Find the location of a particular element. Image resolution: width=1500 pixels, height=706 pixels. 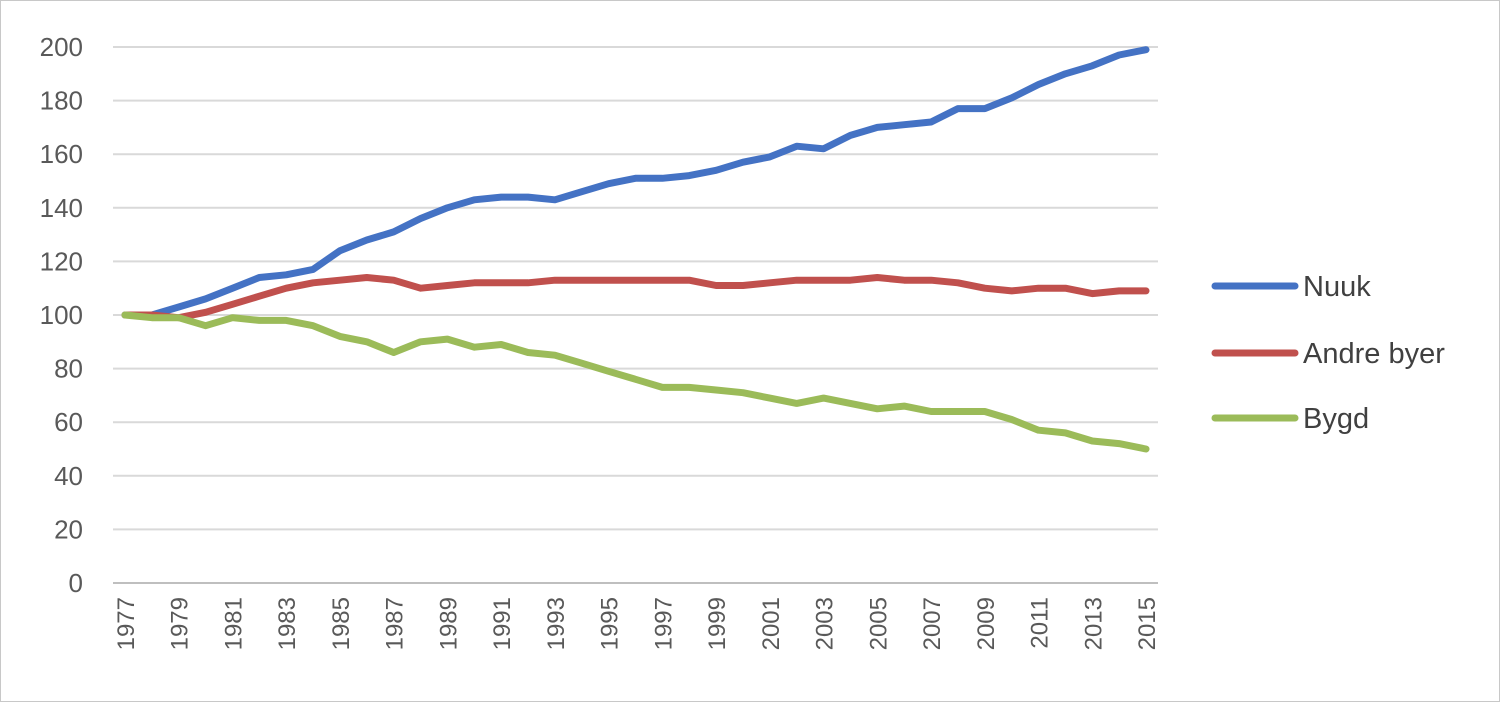

y-tick-label: 120 is located at coordinates (61, 261).